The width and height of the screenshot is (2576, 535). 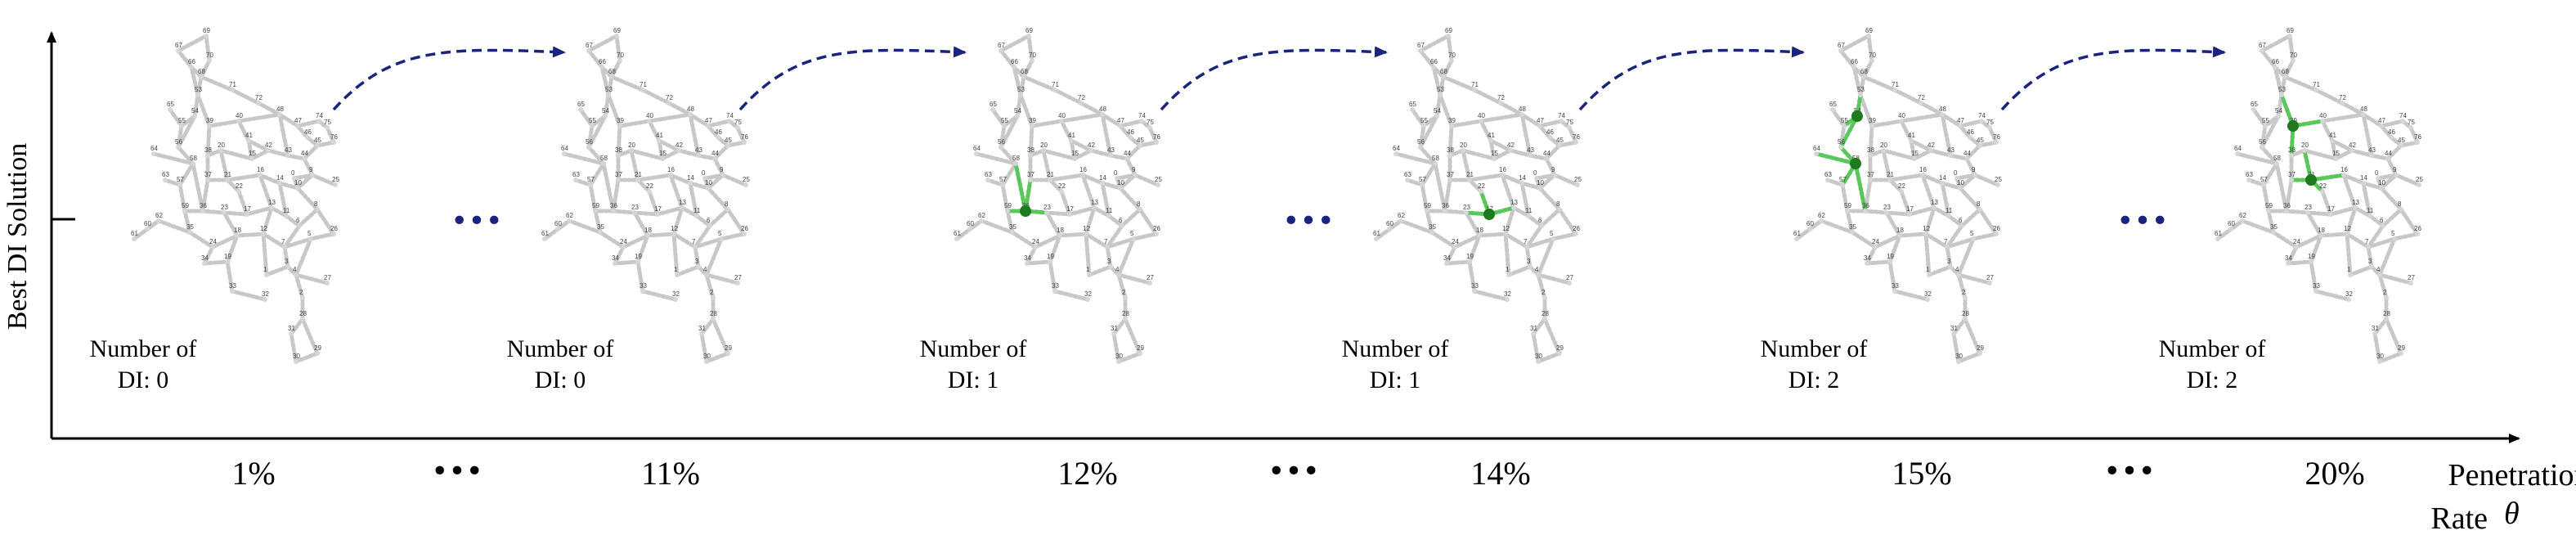 What do you see at coordinates (2401, 140) in the screenshot?
I see `node-label: 45` at bounding box center [2401, 140].